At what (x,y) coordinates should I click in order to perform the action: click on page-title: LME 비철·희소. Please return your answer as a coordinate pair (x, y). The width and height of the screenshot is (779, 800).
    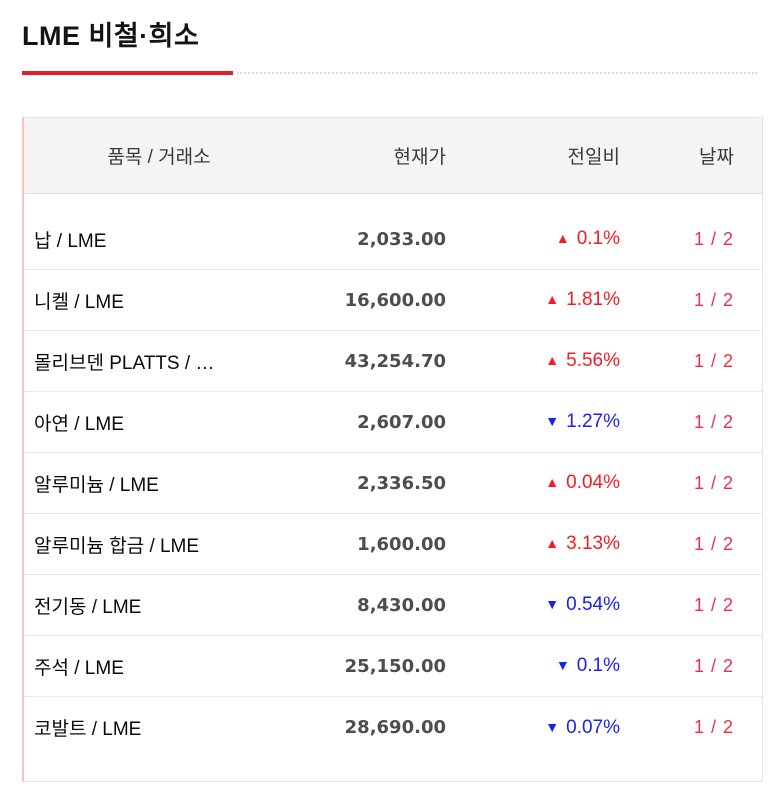
    Looking at the image, I should click on (111, 36).